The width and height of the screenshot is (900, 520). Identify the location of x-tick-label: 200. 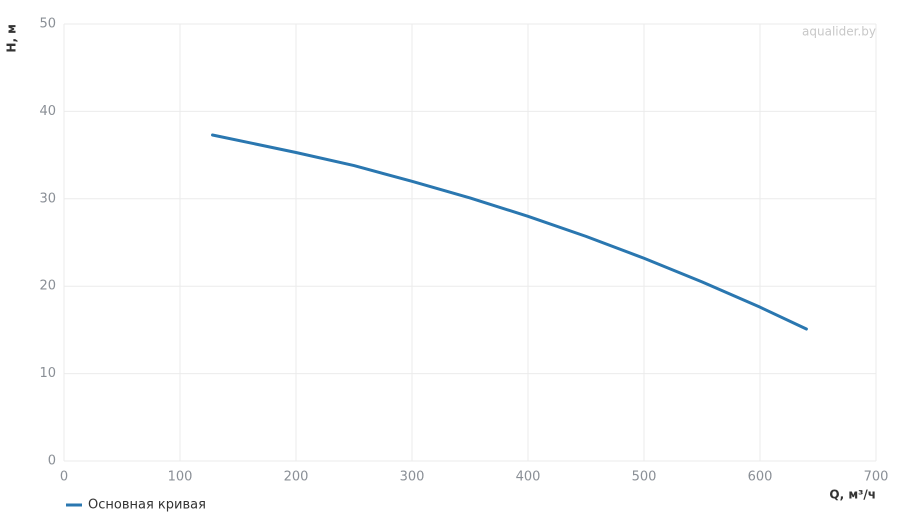
(296, 477).